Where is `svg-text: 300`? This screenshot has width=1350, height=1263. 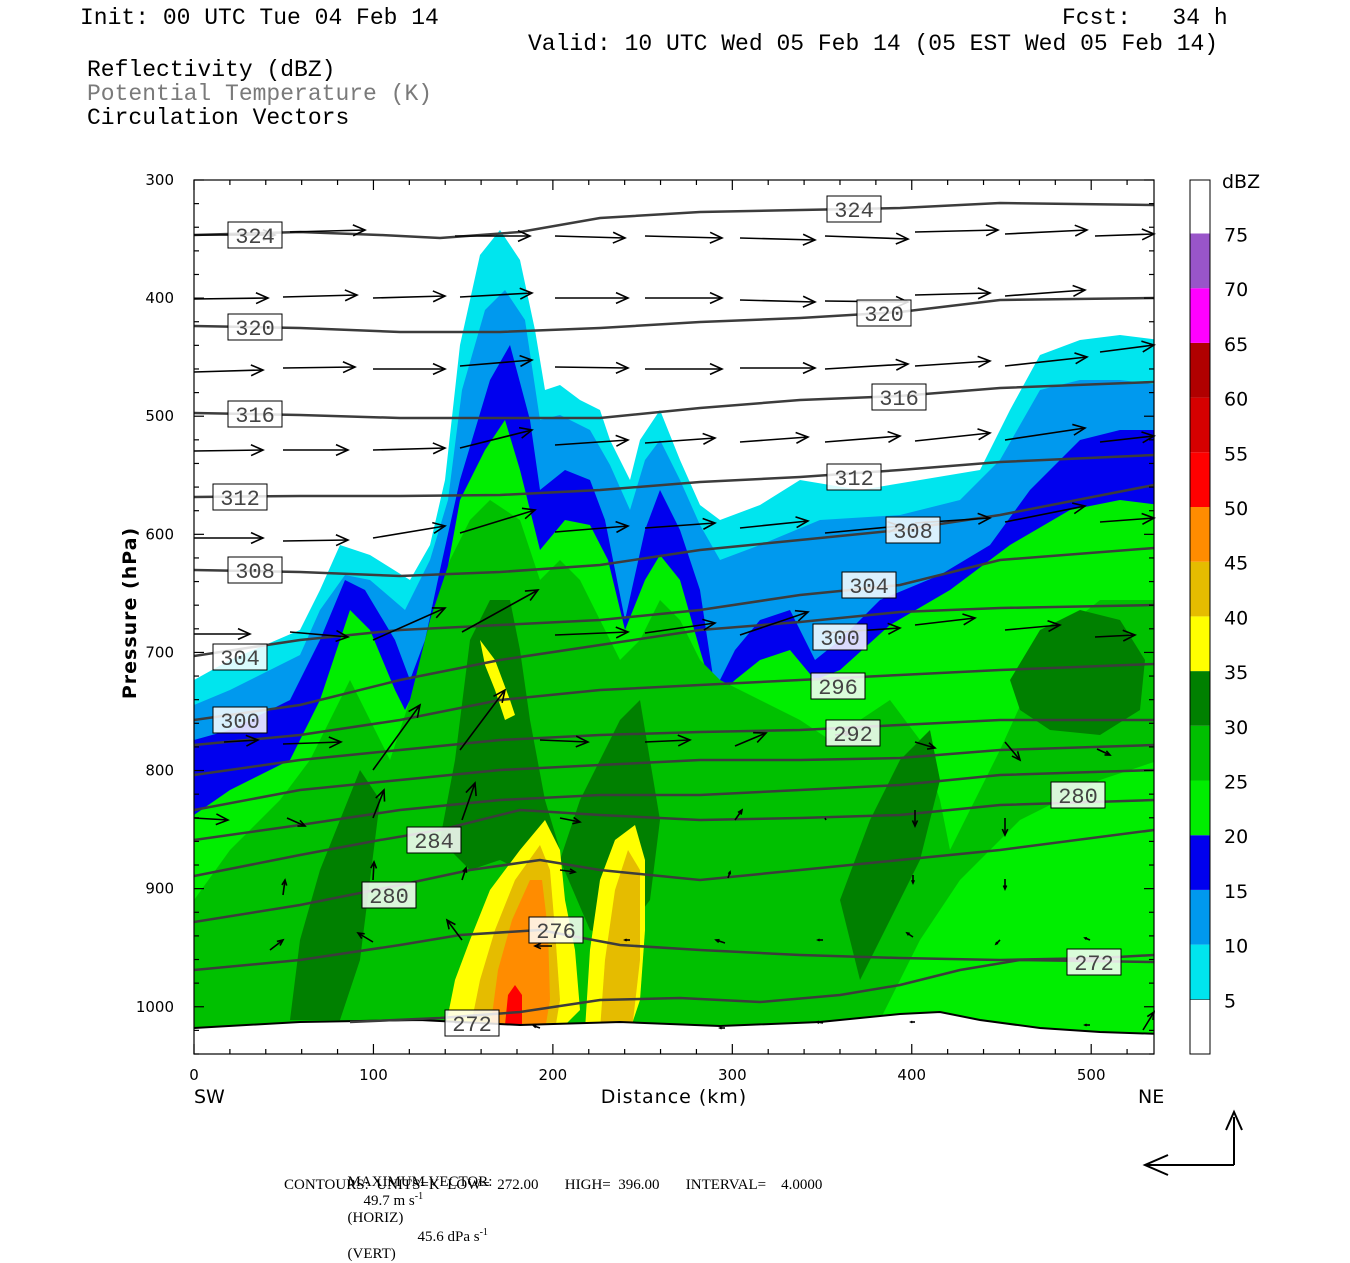
svg-text: 300 is located at coordinates (840, 639).